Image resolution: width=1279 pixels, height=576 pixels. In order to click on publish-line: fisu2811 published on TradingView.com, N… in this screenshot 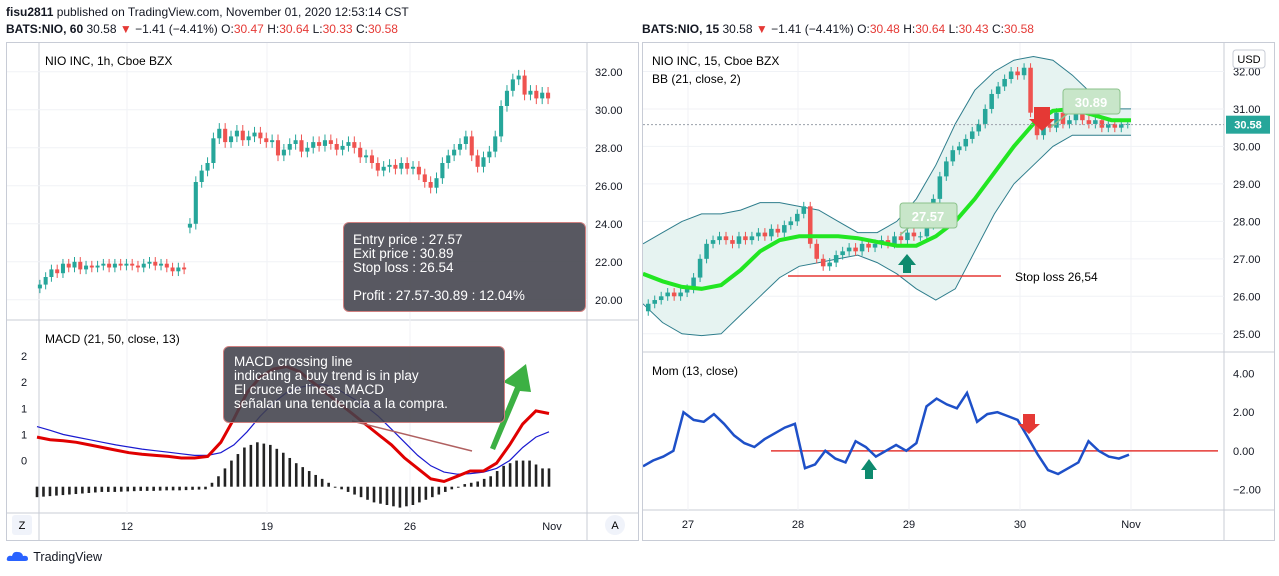, I will do `click(207, 12)`.